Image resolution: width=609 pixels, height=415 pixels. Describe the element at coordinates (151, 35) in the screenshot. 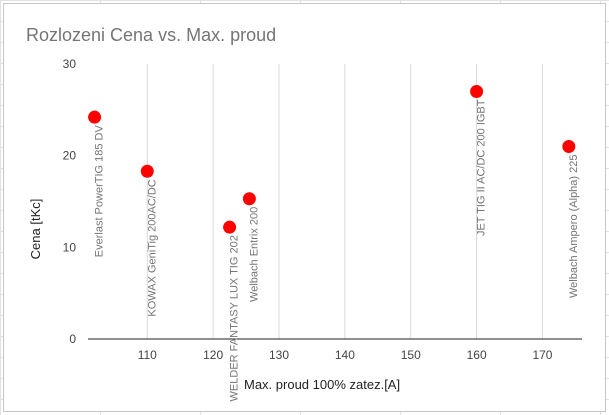

I see `chart-title: Rozlozeni Cena vs. Max. proud` at that location.